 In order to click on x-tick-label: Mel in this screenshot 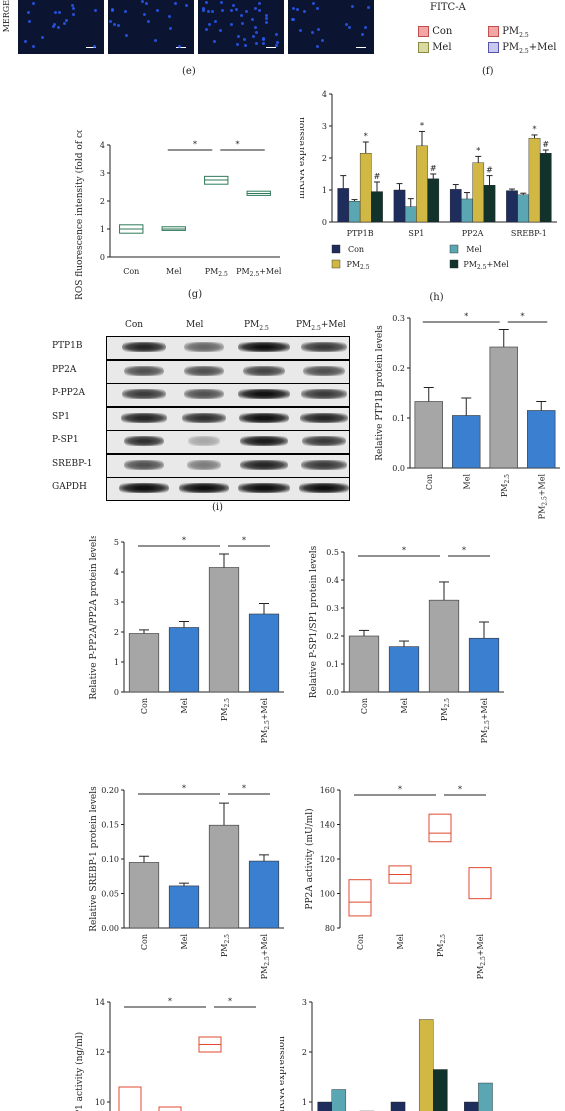, I will do `click(174, 271)`.